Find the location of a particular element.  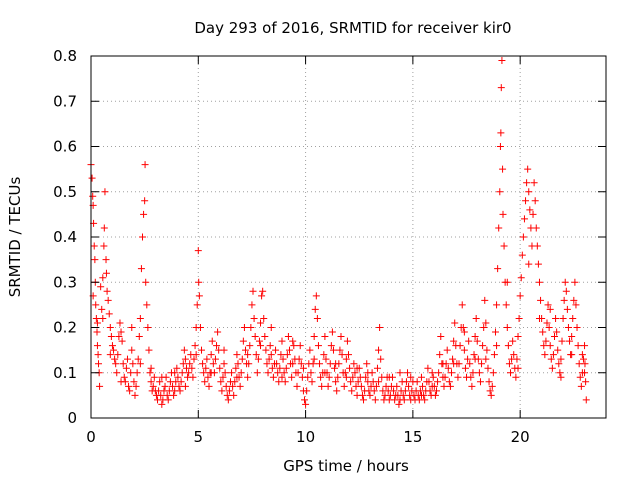

y-tick-label: 0.5 is located at coordinates (65, 192).